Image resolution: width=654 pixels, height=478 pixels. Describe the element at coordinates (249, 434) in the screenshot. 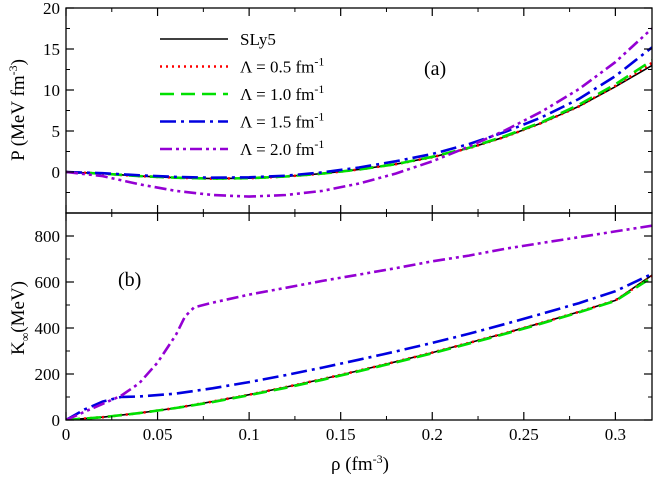

I see `x-tick-label: 0.1` at that location.